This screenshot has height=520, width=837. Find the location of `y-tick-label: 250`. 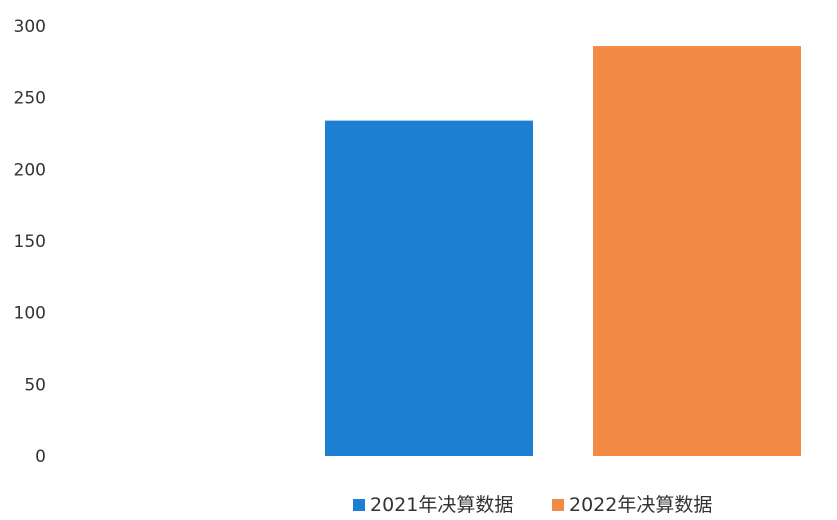

y-tick-label: 250 is located at coordinates (30, 99).